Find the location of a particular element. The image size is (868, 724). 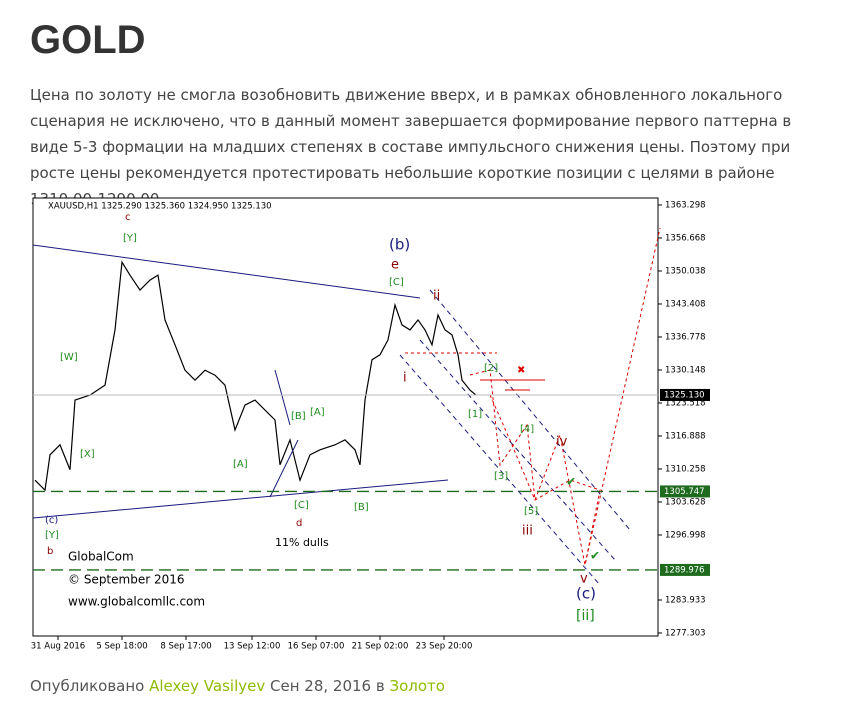

wave-label: v is located at coordinates (584, 579).